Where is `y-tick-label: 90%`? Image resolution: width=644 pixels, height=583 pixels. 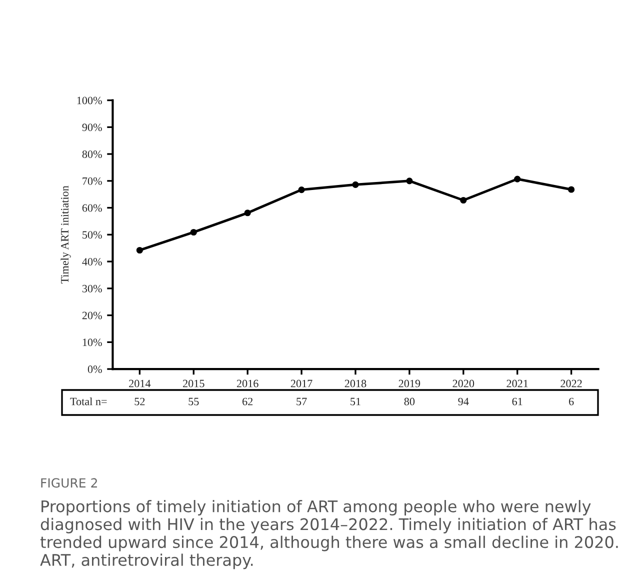 y-tick-label: 90% is located at coordinates (92, 128).